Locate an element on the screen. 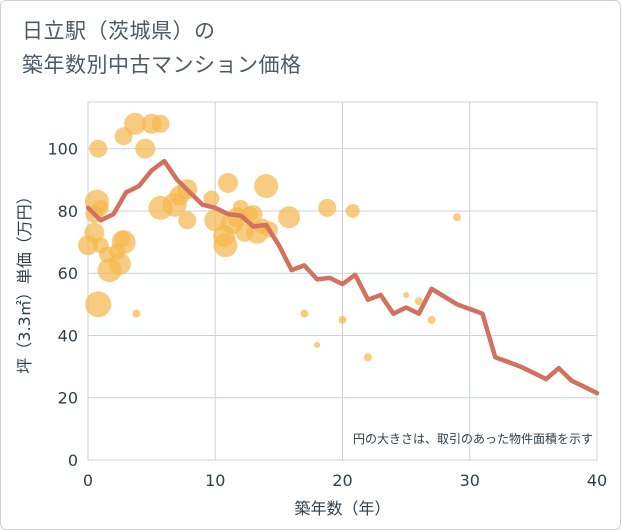  y-tick-label: 20 is located at coordinates (68, 398).